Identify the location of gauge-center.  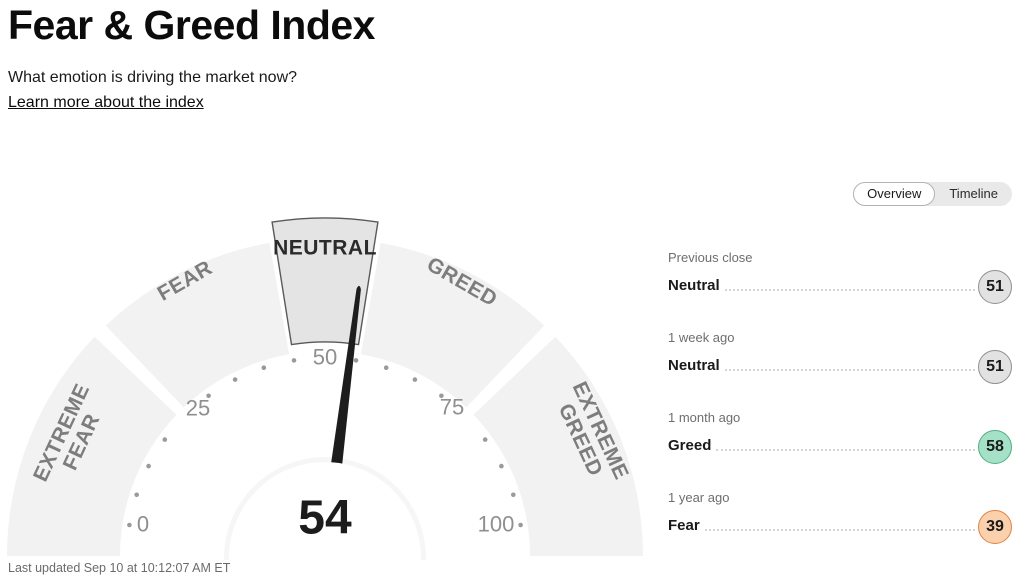
(325, 522).